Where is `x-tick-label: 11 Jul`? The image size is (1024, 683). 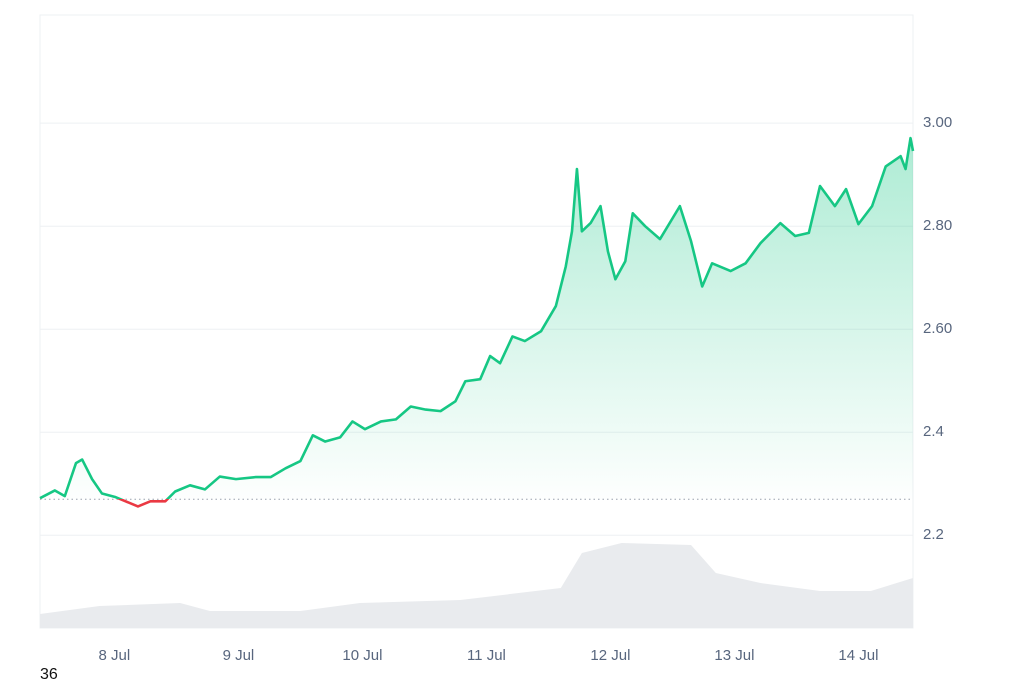 x-tick-label: 11 Jul is located at coordinates (486, 655).